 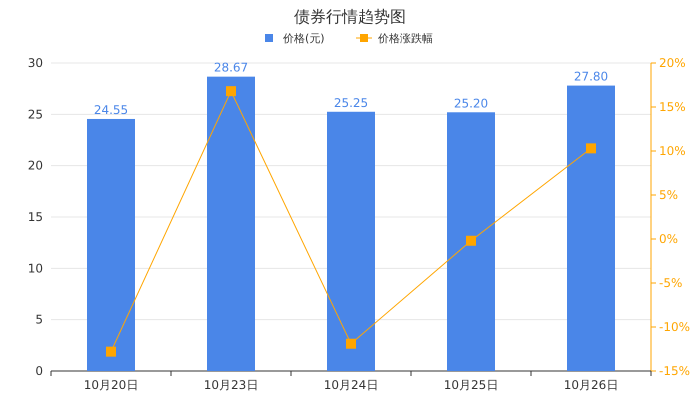 What do you see at coordinates (35, 63) in the screenshot?
I see `y-tick-label: 30` at bounding box center [35, 63].